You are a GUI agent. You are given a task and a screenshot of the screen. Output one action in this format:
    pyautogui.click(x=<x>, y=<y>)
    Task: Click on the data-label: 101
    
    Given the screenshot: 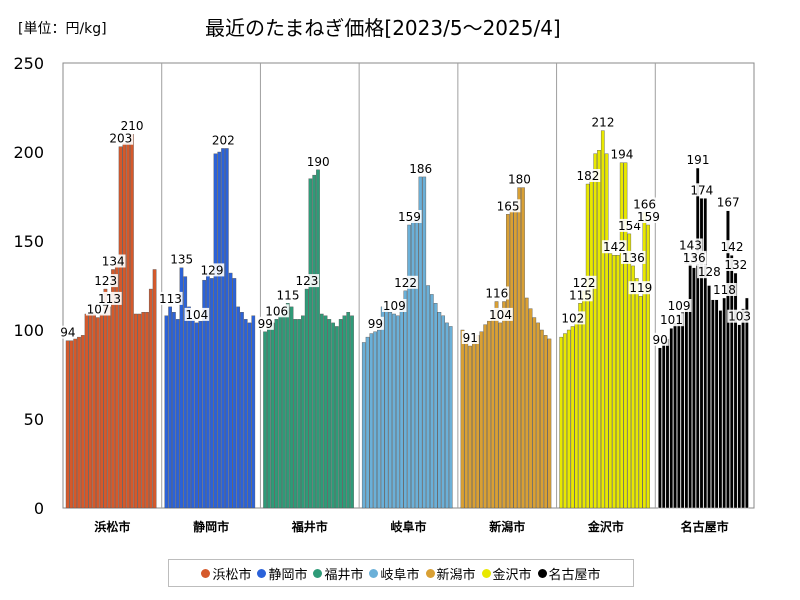 What is the action you would take?
    pyautogui.click(x=671, y=320)
    